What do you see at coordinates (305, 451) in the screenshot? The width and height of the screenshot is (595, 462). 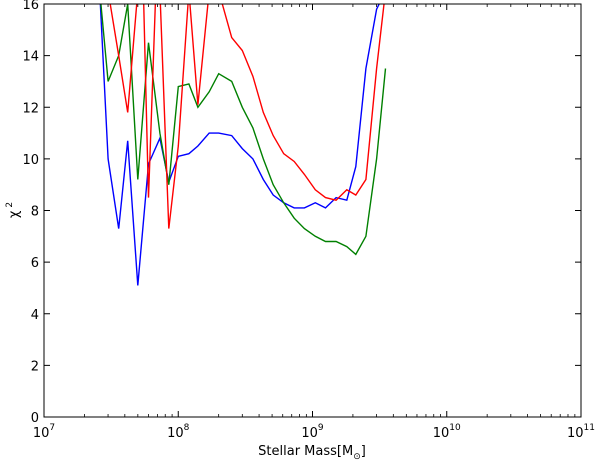 I see `x-axis-label-main: Stellar Mass[M` at bounding box center [305, 451].